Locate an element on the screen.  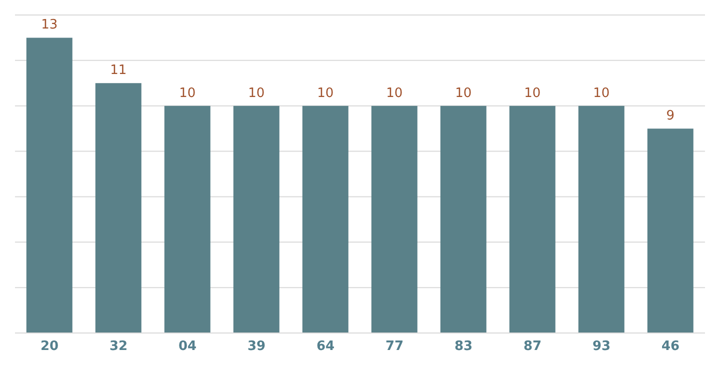
x-tick-label: 87 is located at coordinates (532, 346).